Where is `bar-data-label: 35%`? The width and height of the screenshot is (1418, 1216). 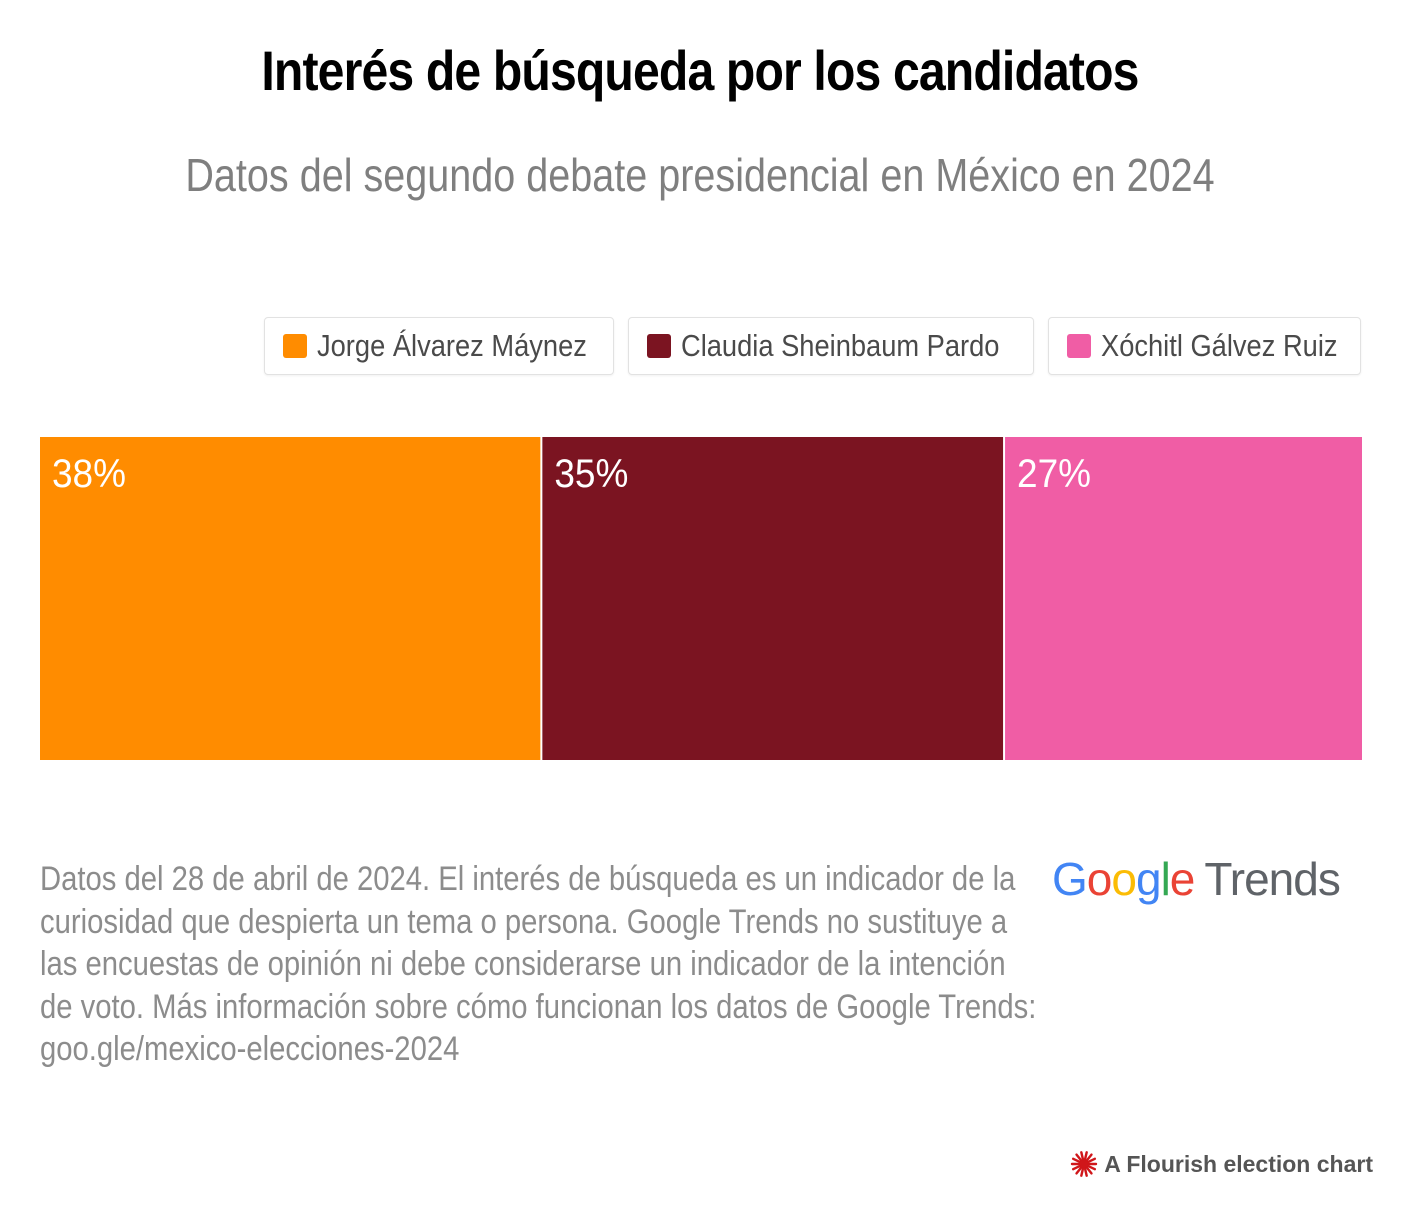
bar-data-label: 35% is located at coordinates (591, 474).